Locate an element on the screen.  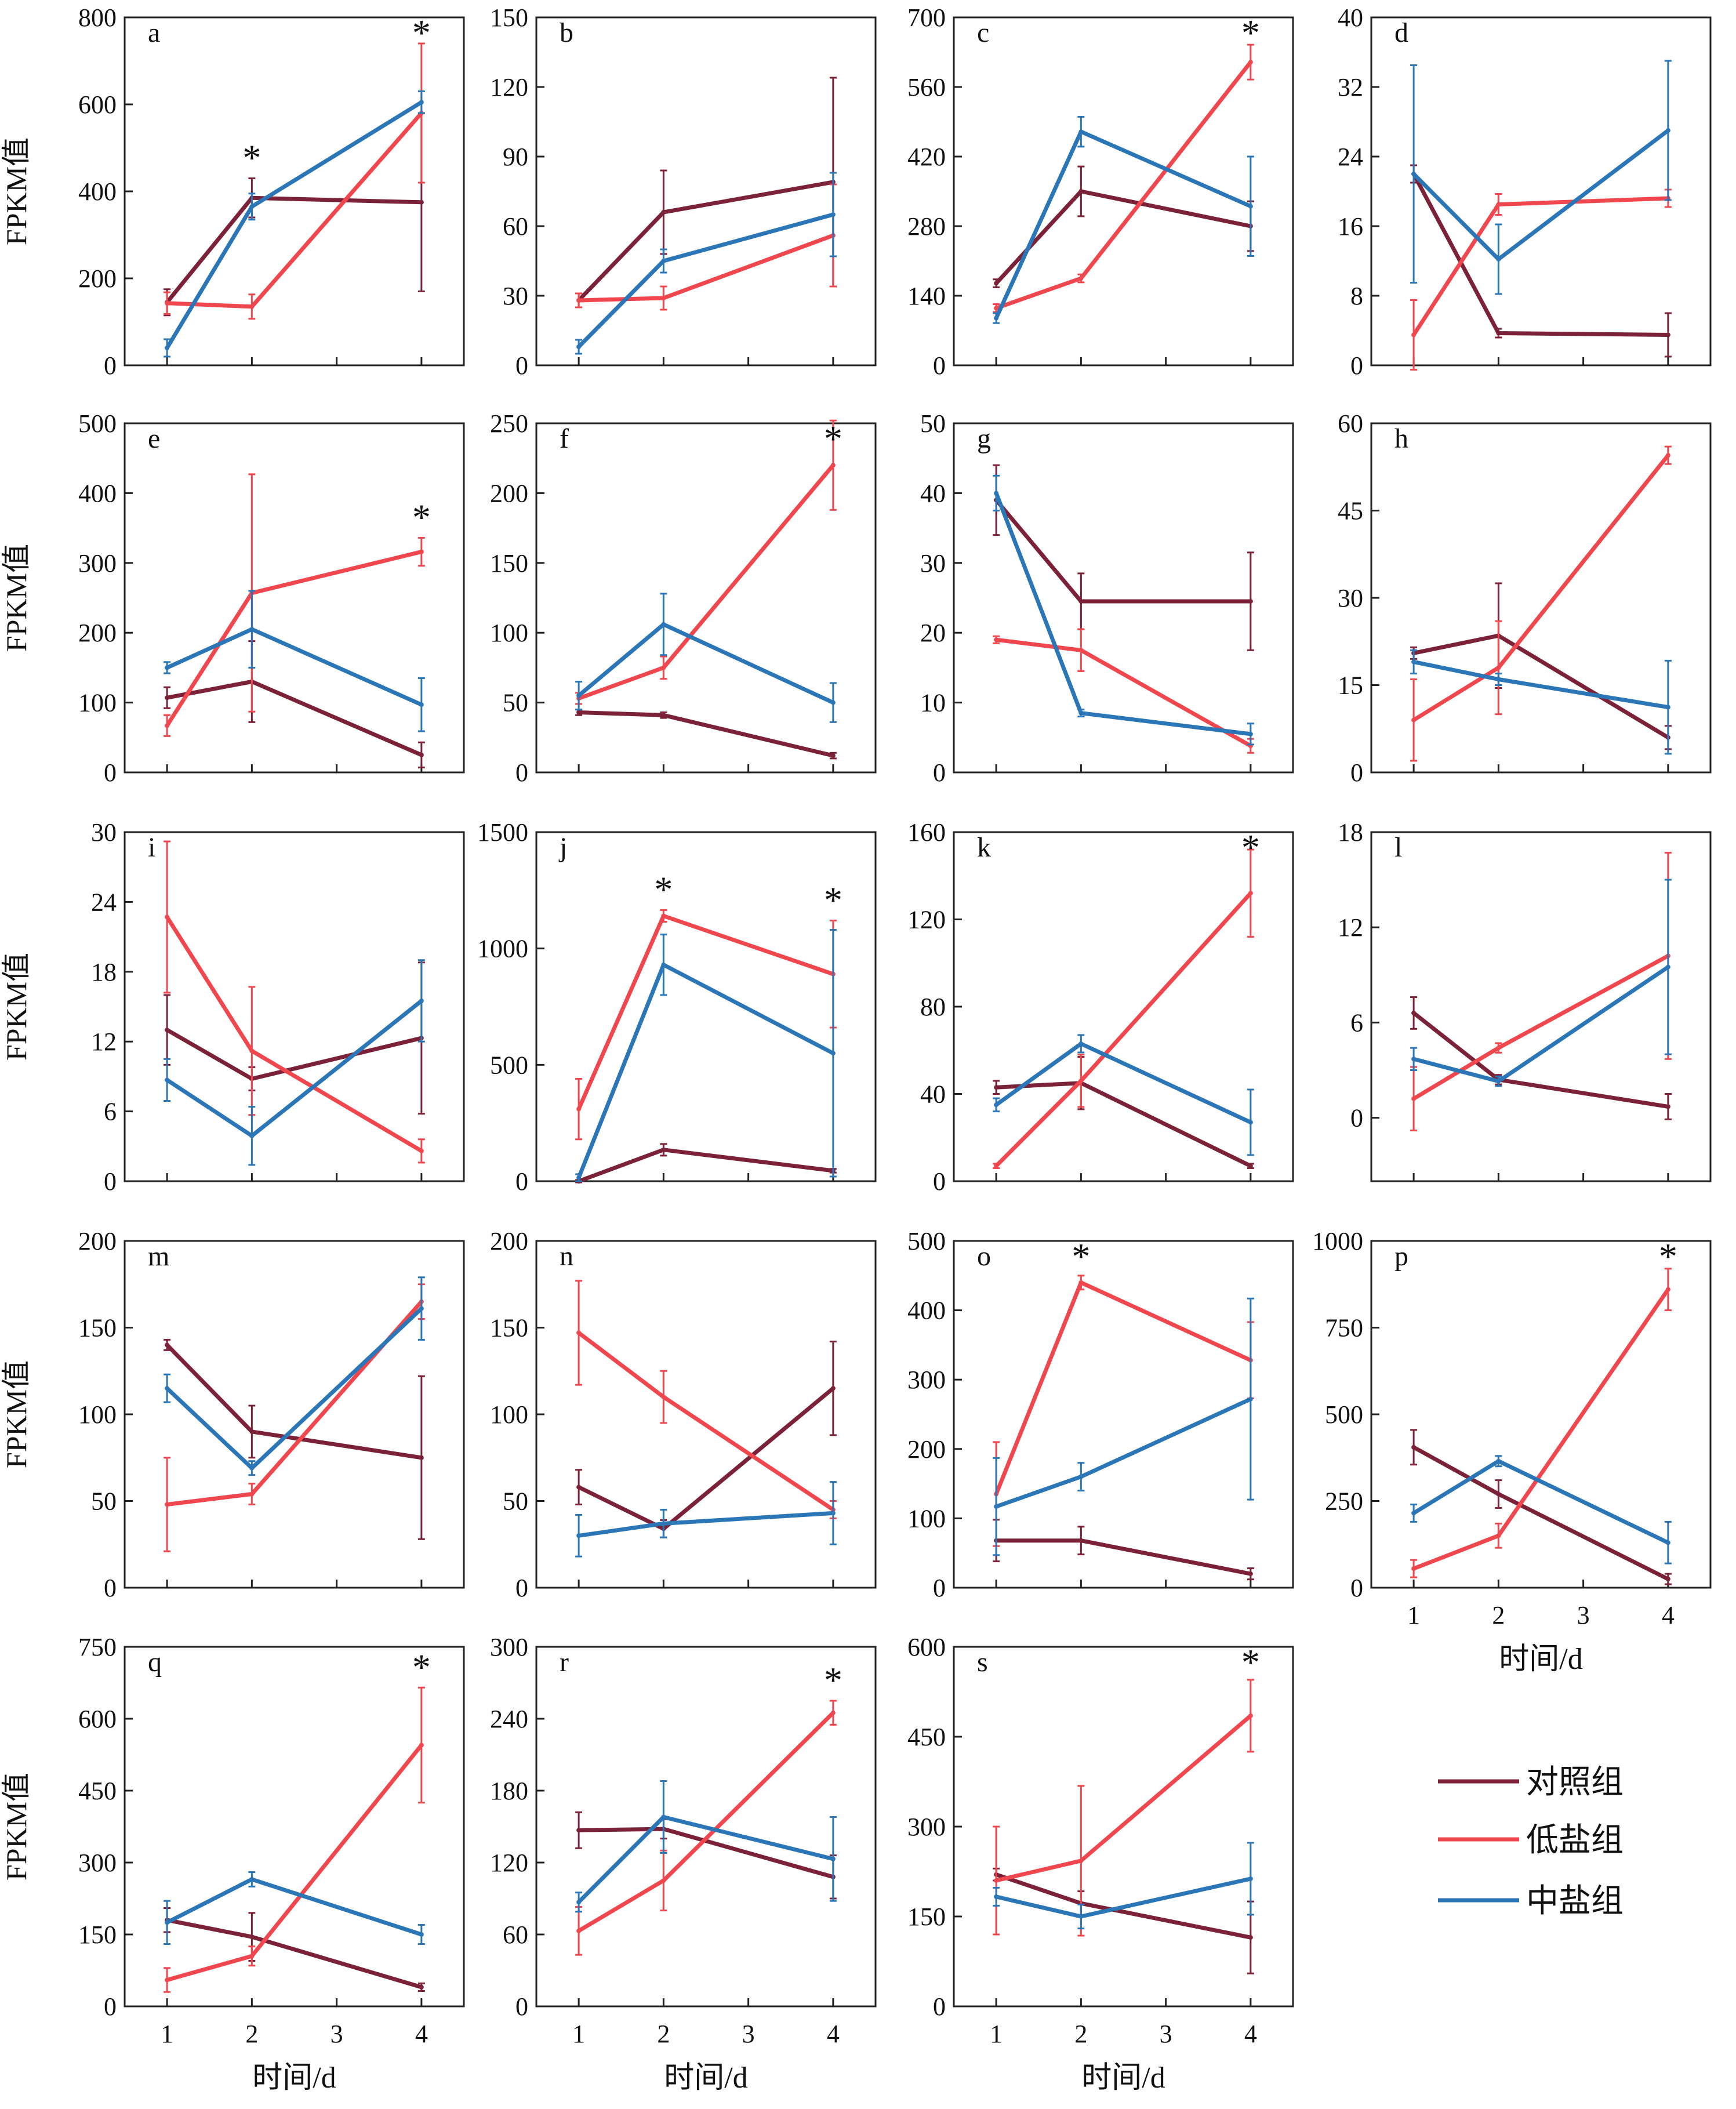
x-tick-label: 3 is located at coordinates (748, 2034).